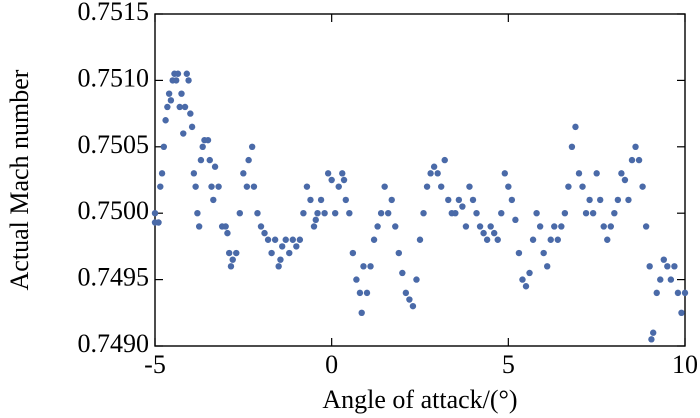 The height and width of the screenshot is (418, 700). I want to click on x-tick-label: 10, so click(685, 364).